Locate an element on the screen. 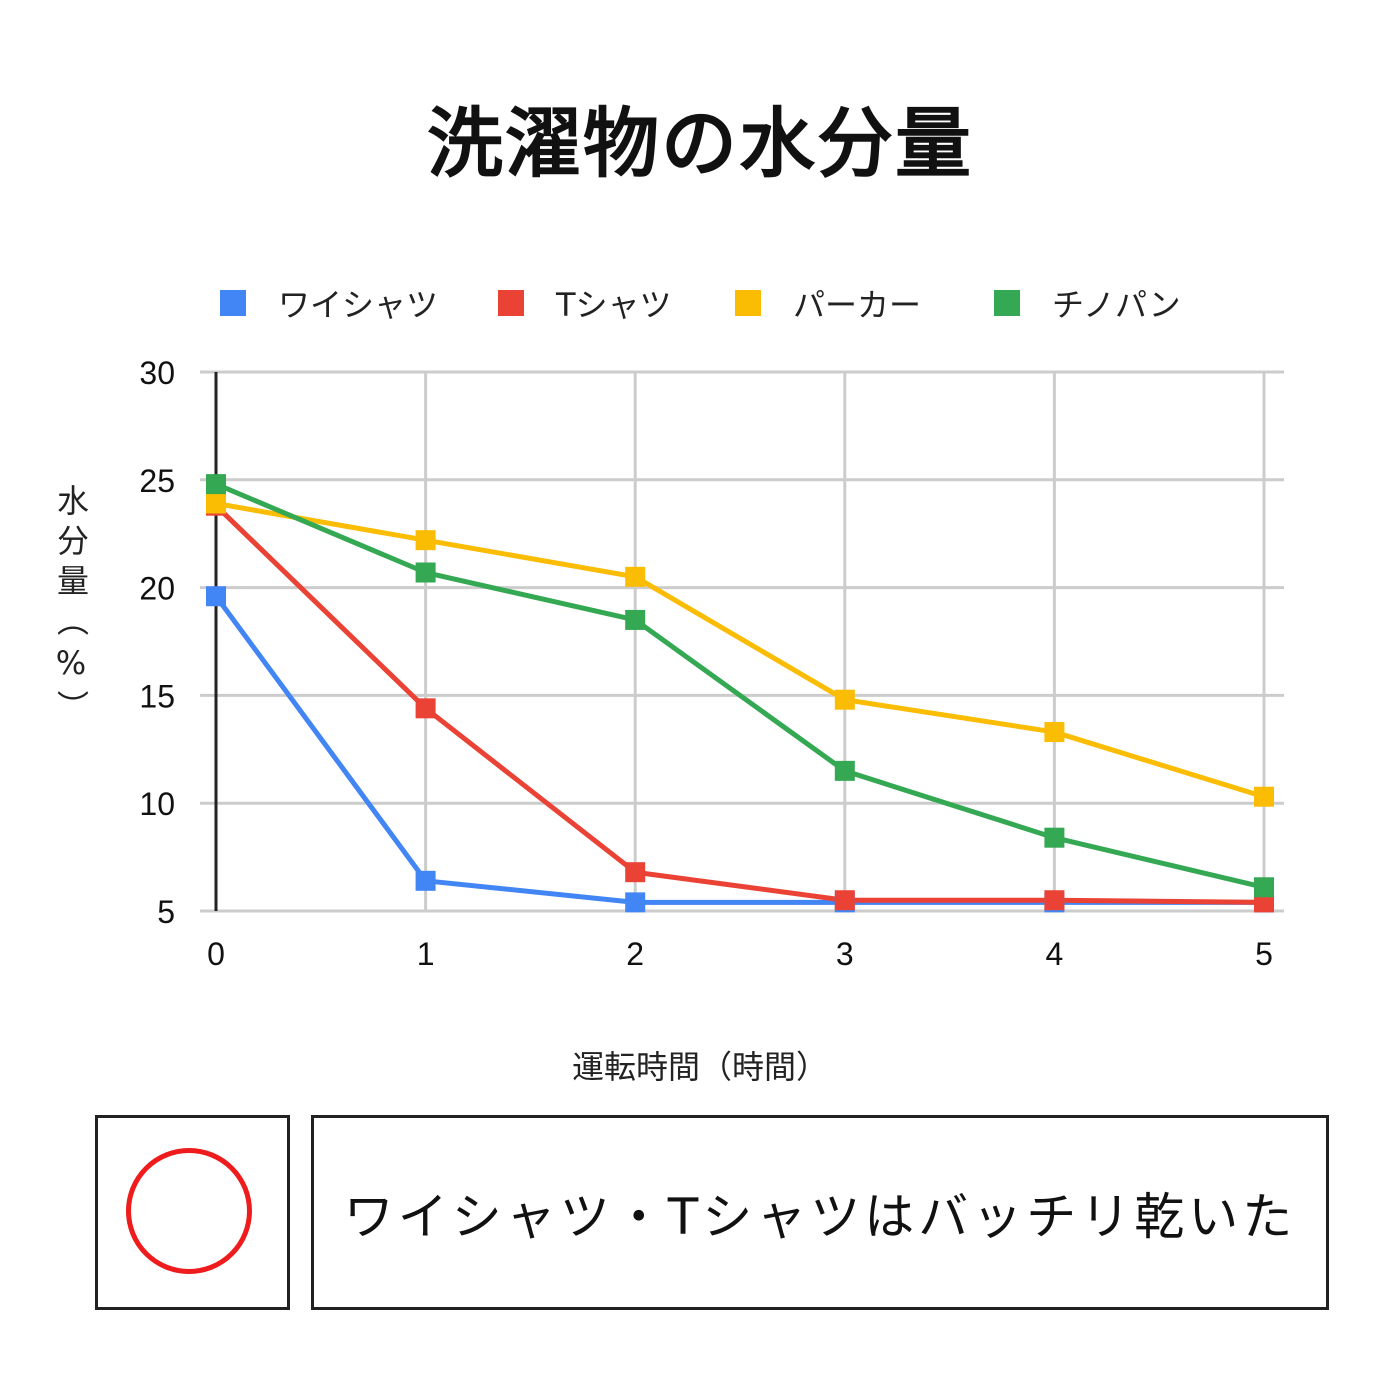  verdict-box is located at coordinates (192, 1212).